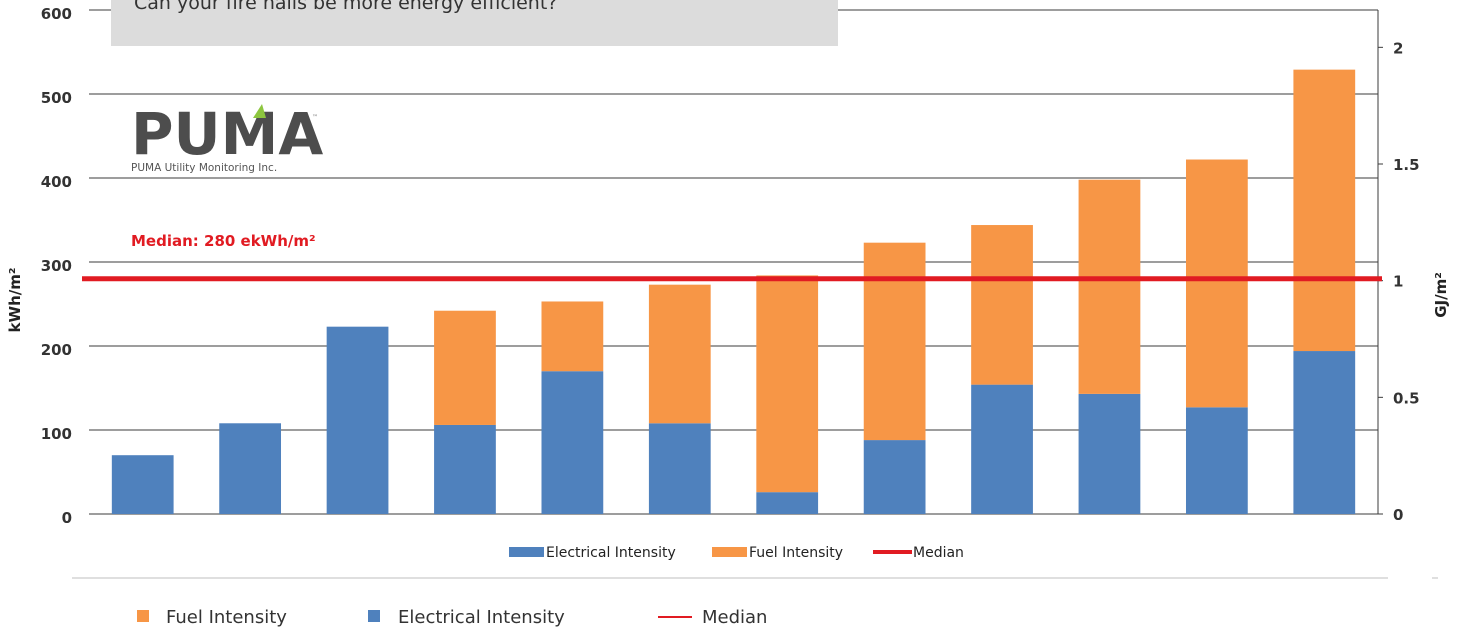  I want to click on y2-tick-label: 0, so click(1398, 515).